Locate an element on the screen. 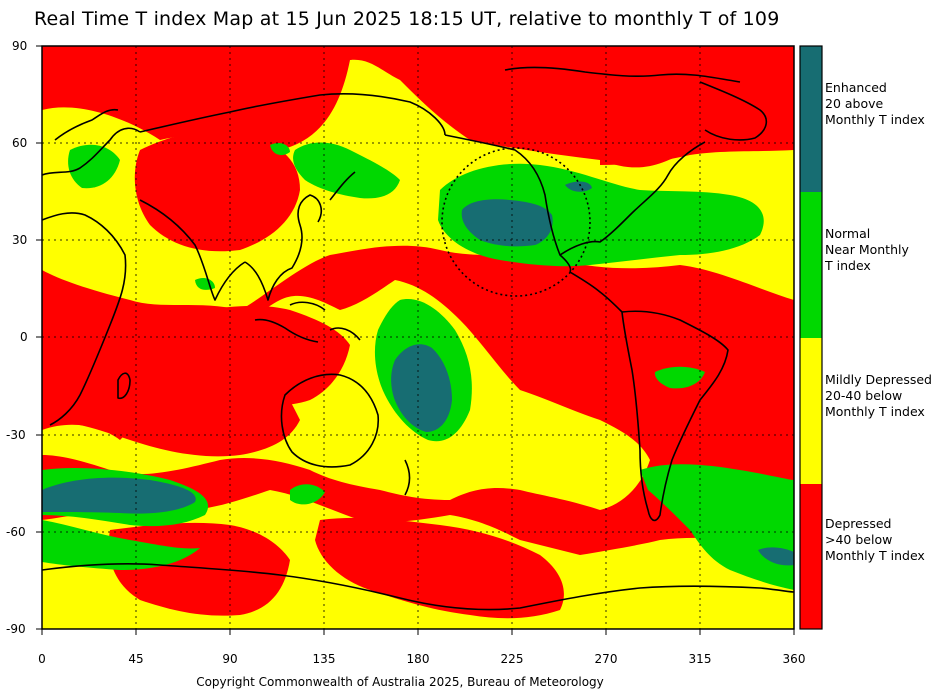  legend-depressed: Depressed >40 below Monthly T index is located at coordinates (881, 540).